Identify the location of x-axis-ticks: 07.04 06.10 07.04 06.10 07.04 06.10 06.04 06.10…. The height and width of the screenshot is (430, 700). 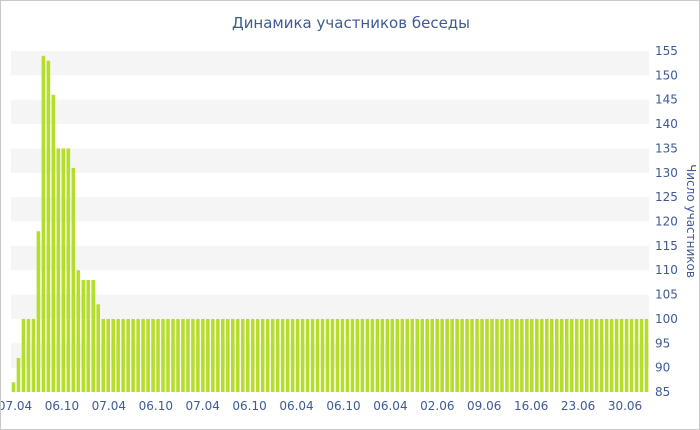
(321, 406).